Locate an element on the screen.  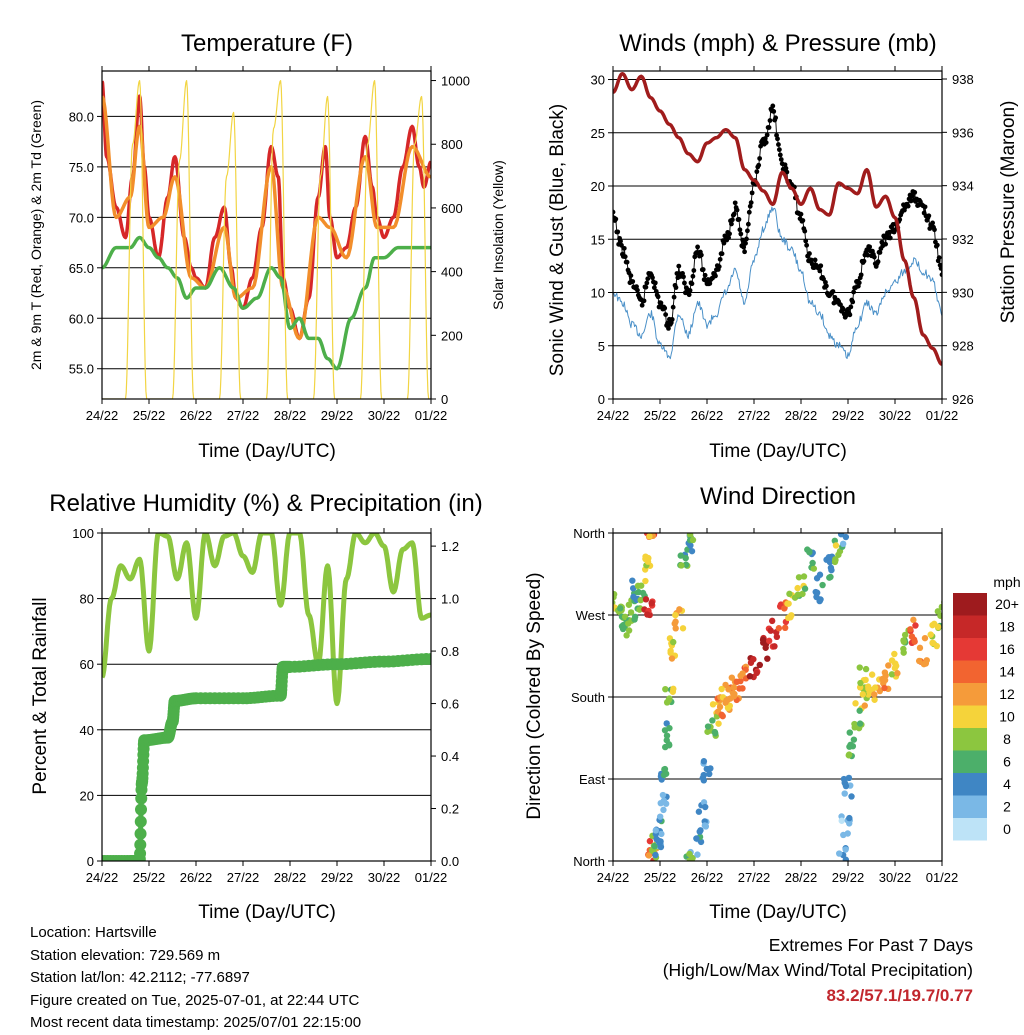
y2-tick-label: 0 is located at coordinates (444, 399).